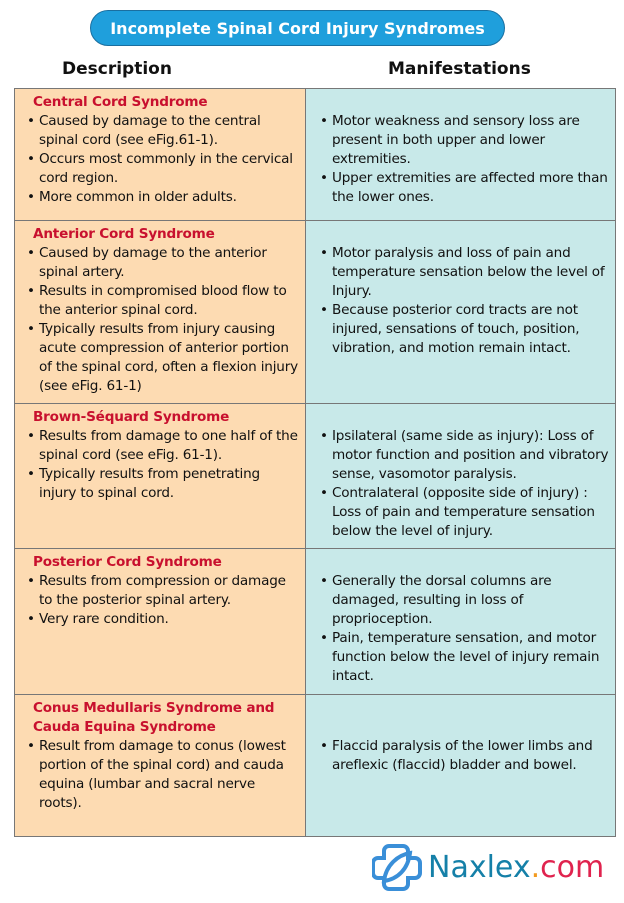  What do you see at coordinates (459, 69) in the screenshot?
I see `header-manifestations: Manifestations` at bounding box center [459, 69].